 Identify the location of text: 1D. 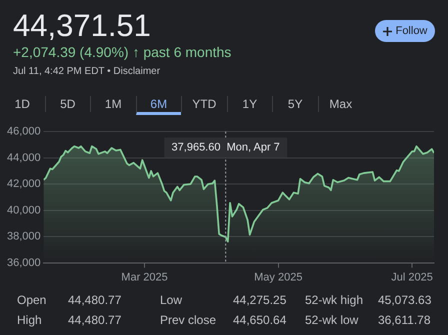
(22, 104).